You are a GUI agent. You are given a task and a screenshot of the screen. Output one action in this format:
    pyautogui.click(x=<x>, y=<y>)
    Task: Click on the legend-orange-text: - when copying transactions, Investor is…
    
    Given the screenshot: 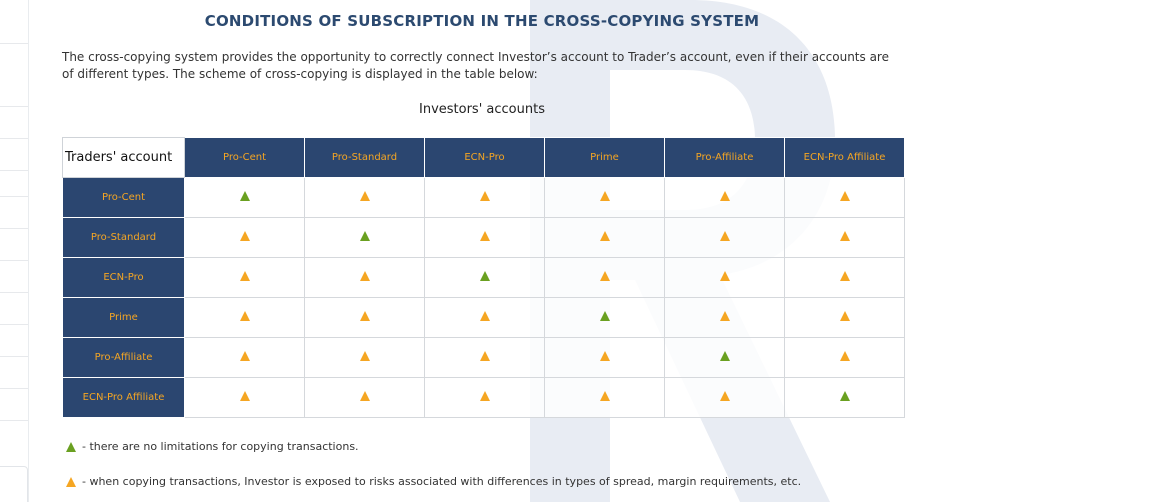 What is the action you would take?
    pyautogui.click(x=442, y=481)
    